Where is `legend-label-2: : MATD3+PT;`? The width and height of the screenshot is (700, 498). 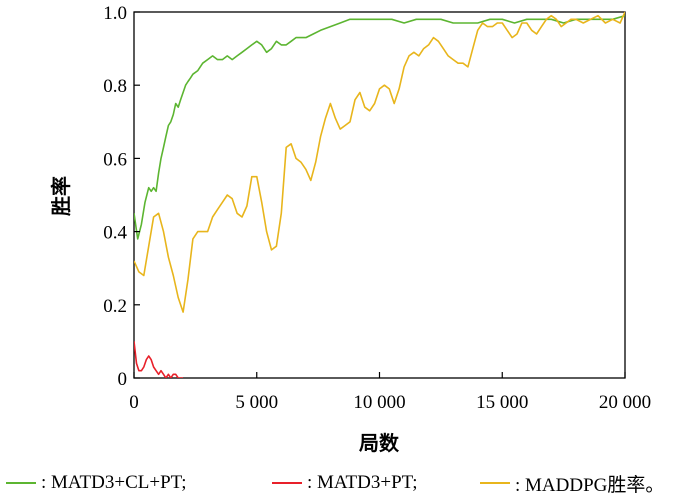 legend-label-2: : MATD3+PT; is located at coordinates (362, 482).